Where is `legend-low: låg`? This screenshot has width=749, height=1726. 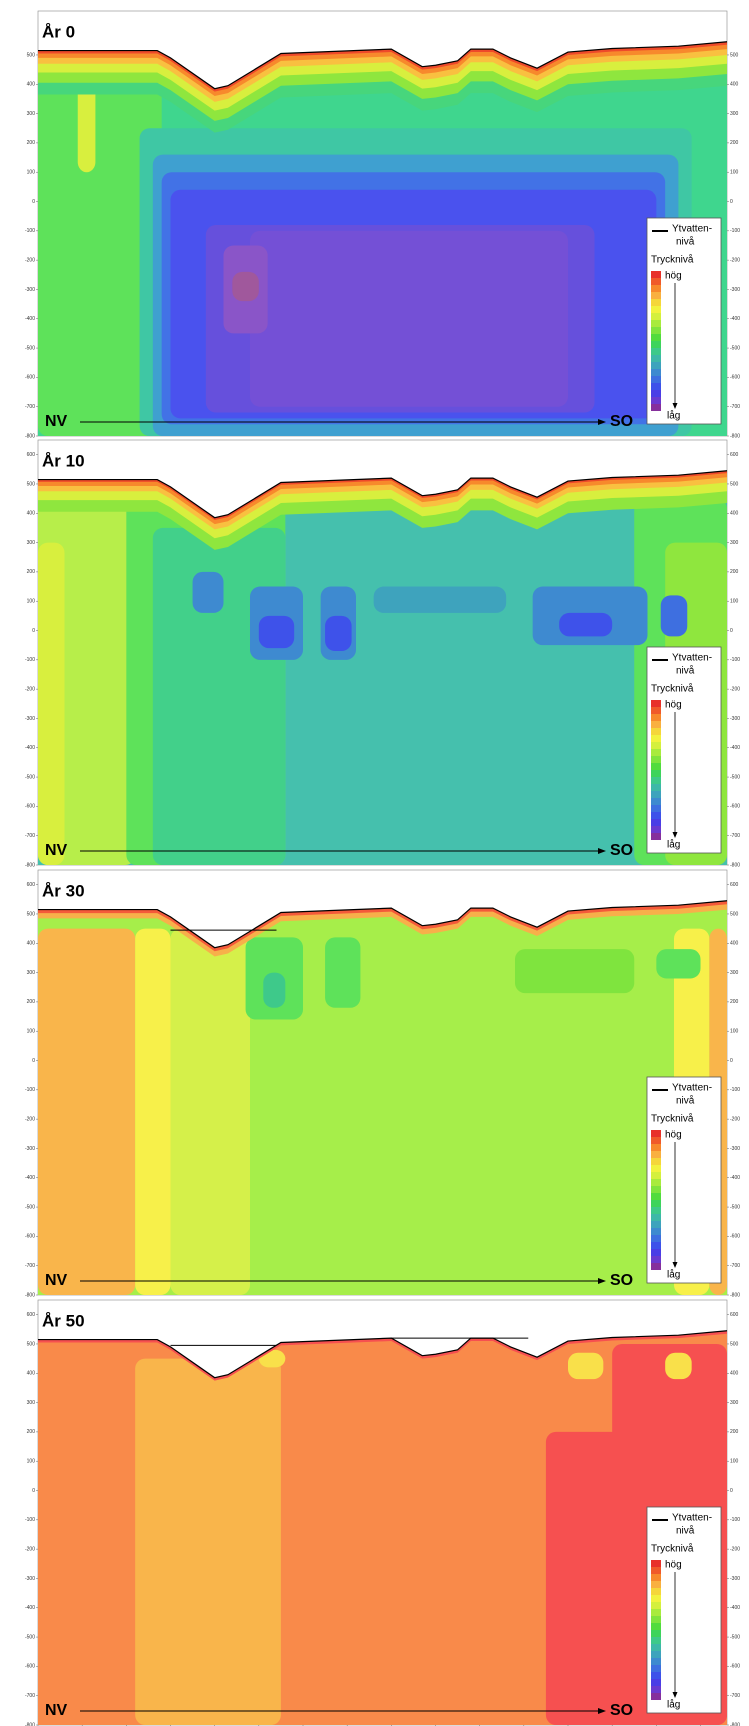 legend-low: låg is located at coordinates (673, 1705).